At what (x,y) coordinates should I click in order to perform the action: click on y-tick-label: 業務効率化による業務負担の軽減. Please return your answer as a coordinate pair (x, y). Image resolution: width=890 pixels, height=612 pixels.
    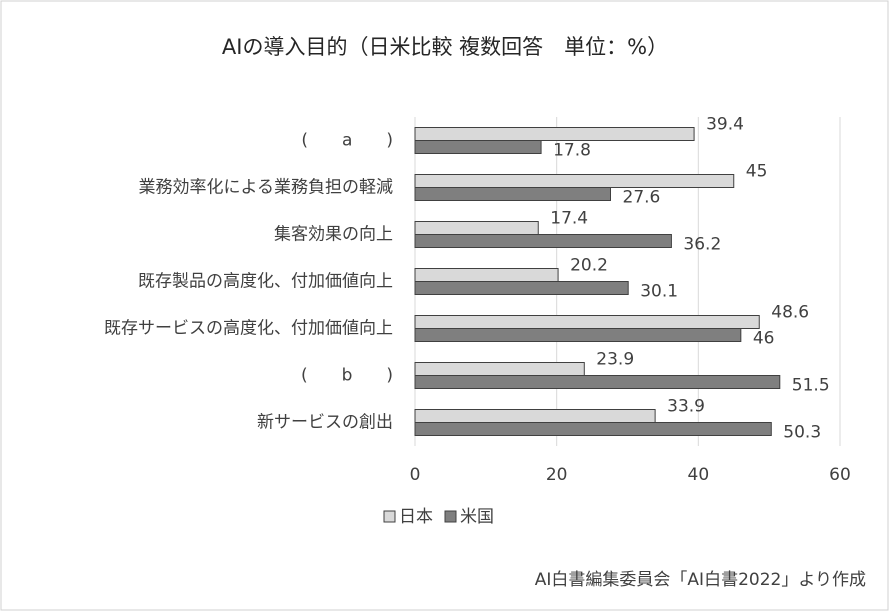
    Looking at the image, I should click on (266, 188).